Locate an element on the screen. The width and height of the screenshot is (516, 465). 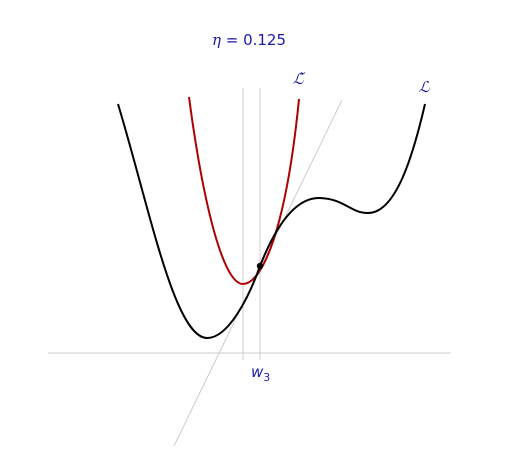
w3-label: w3 is located at coordinates (260, 373).